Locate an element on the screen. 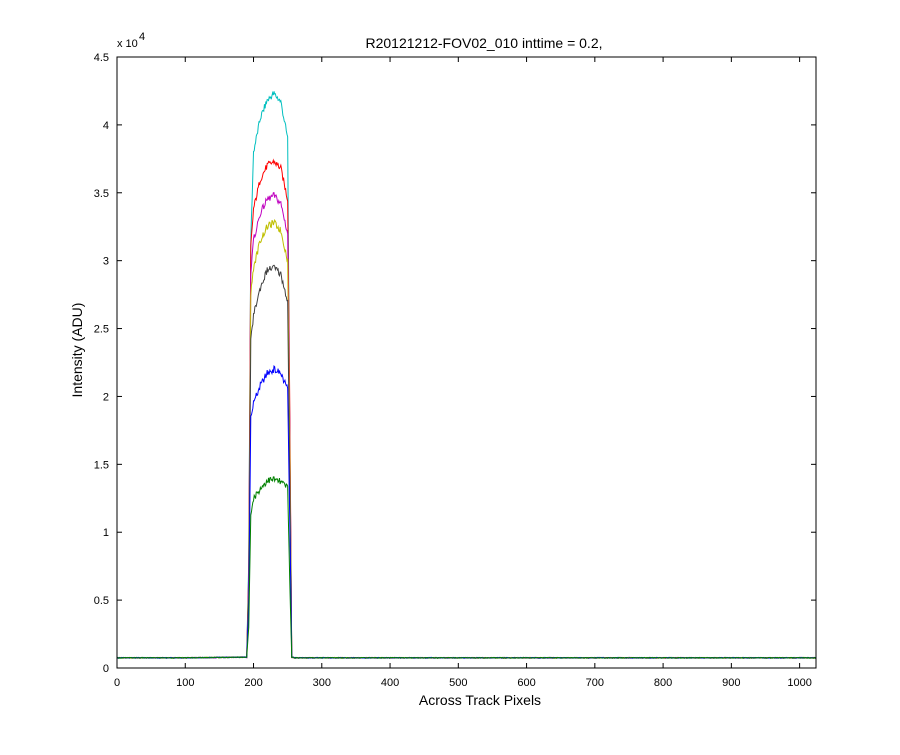 The height and width of the screenshot is (755, 900). y-tick-label: 0 is located at coordinates (106, 669).